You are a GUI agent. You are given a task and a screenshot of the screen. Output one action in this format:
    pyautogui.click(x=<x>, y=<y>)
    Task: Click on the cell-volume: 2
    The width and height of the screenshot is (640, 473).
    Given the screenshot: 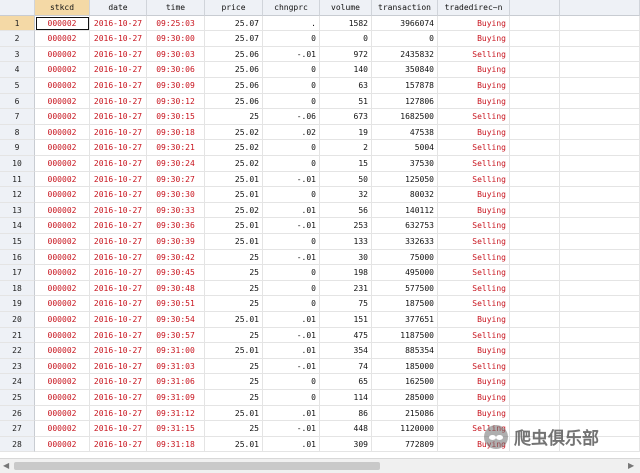 What is the action you would take?
    pyautogui.click(x=346, y=148)
    